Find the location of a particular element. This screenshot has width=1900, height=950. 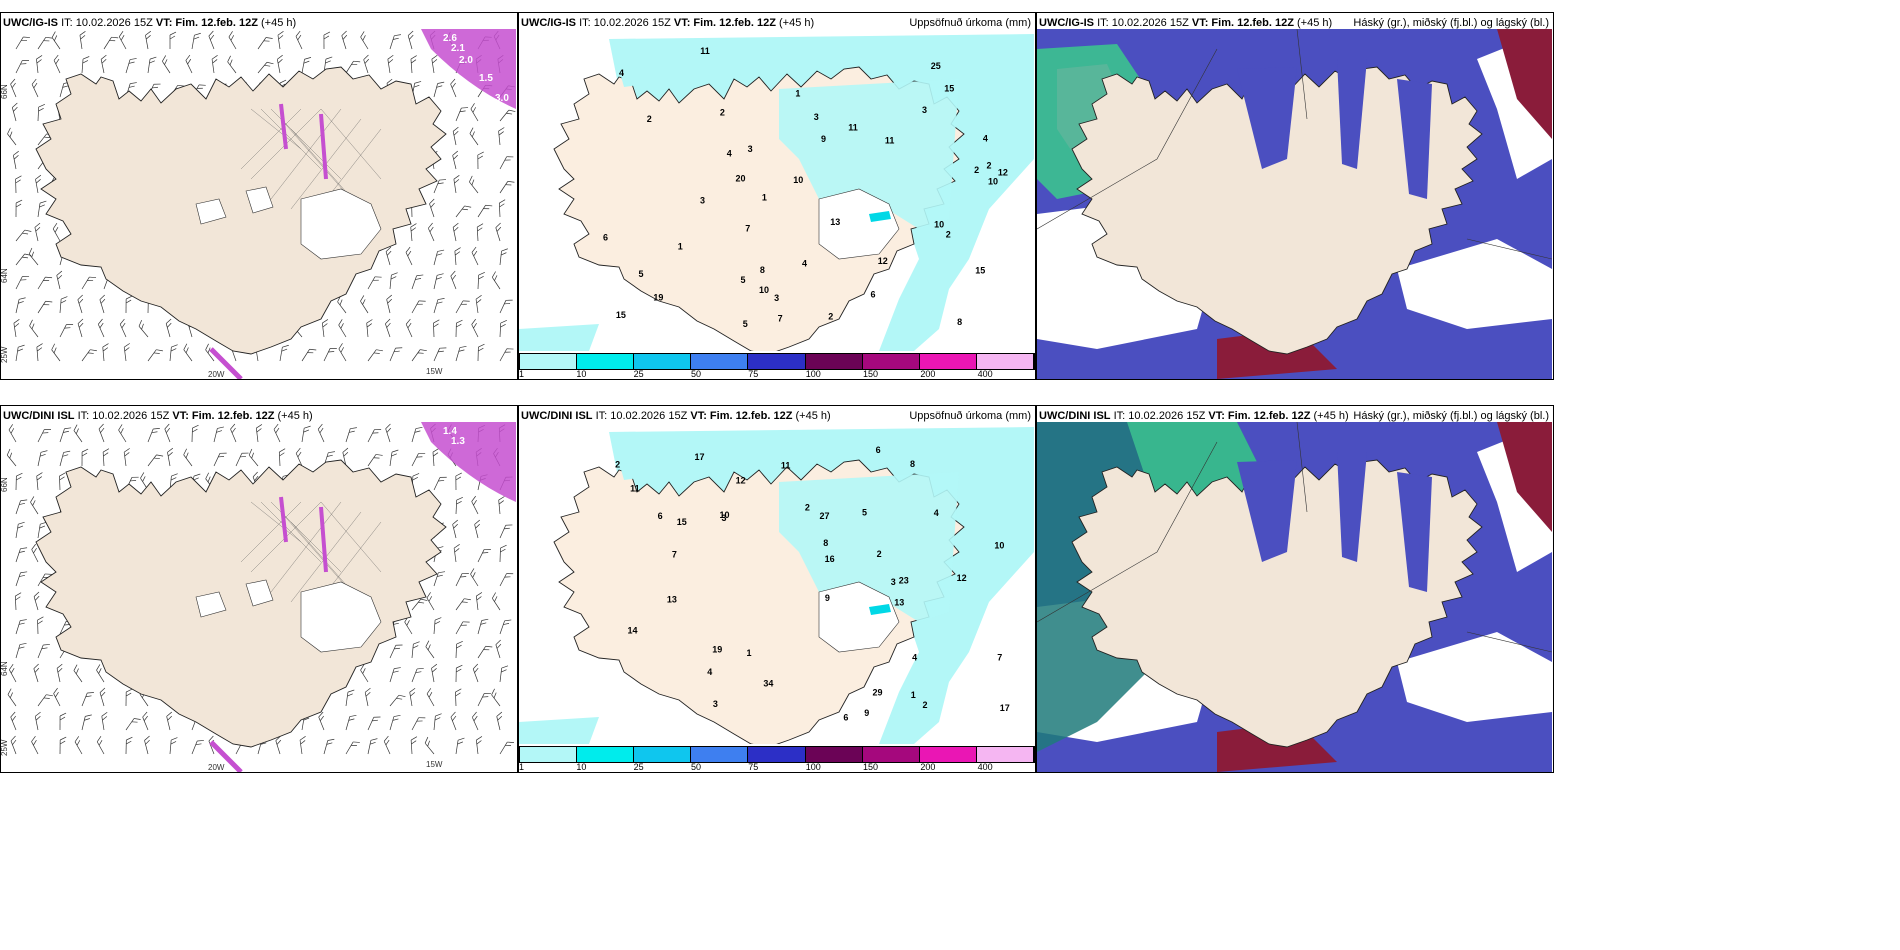

lon-label-20: 20W is located at coordinates (216, 767).